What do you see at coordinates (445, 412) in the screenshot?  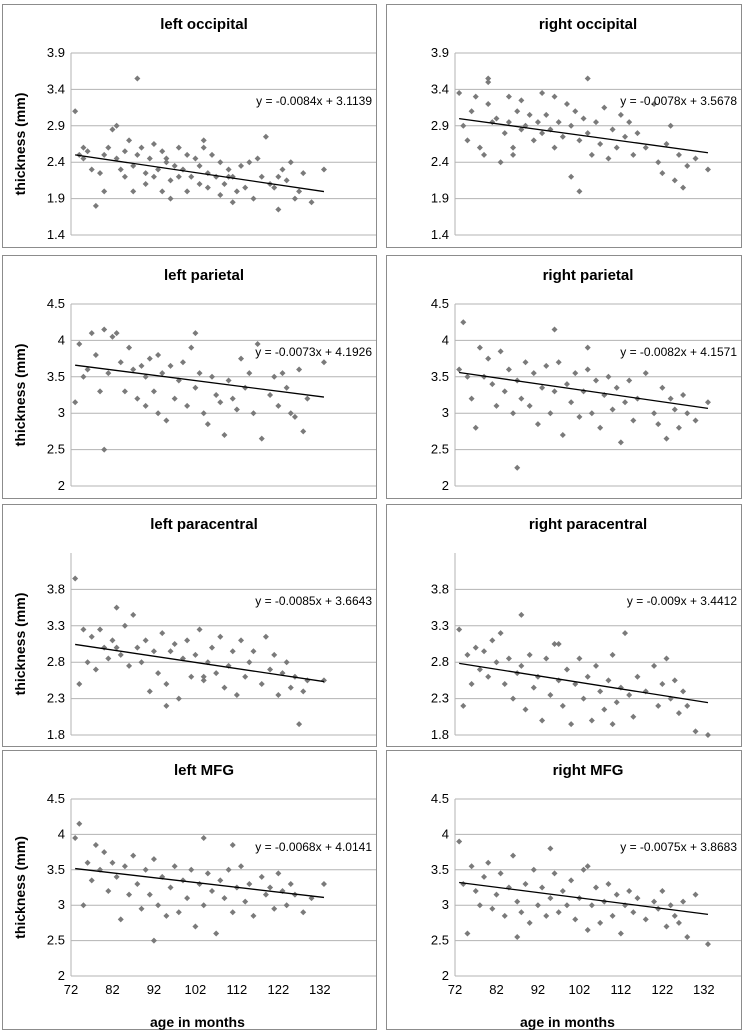 I see `y-tick-label: 3` at bounding box center [445, 412].